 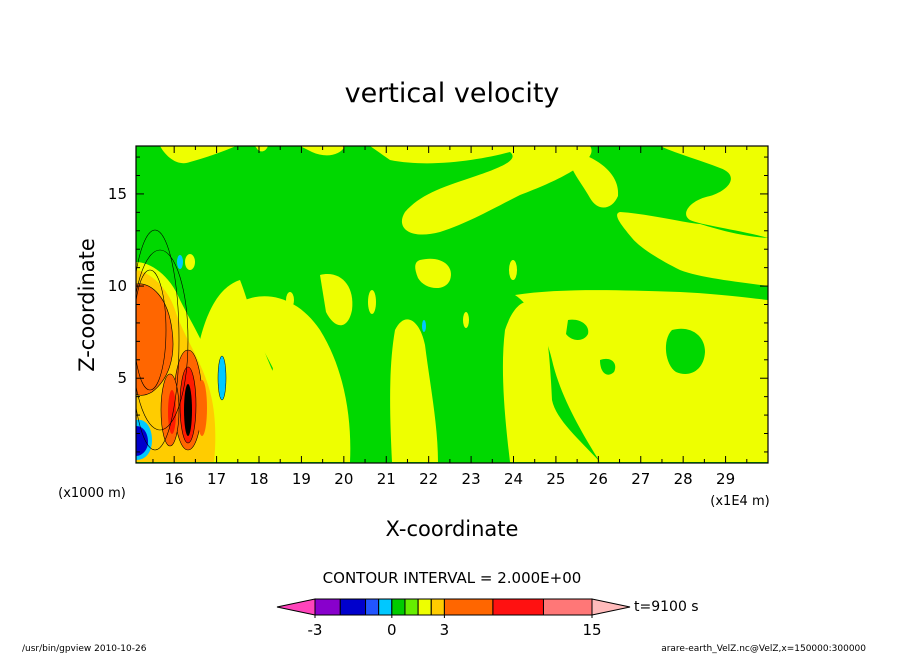 What do you see at coordinates (174, 479) in the screenshot?
I see `x-tick-label: 16` at bounding box center [174, 479].